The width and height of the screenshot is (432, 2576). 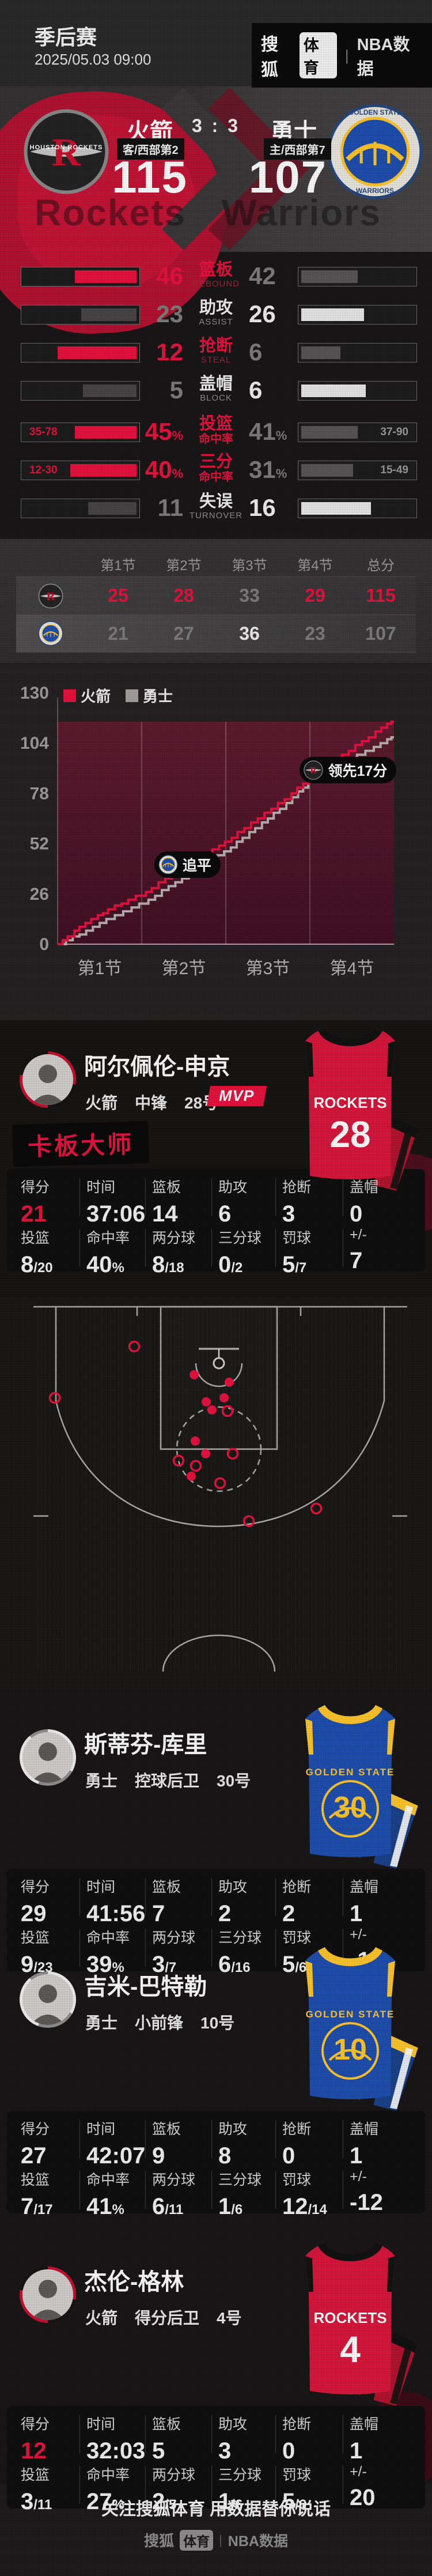 What do you see at coordinates (229, 1382) in the screenshot?
I see `shot-made` at bounding box center [229, 1382].